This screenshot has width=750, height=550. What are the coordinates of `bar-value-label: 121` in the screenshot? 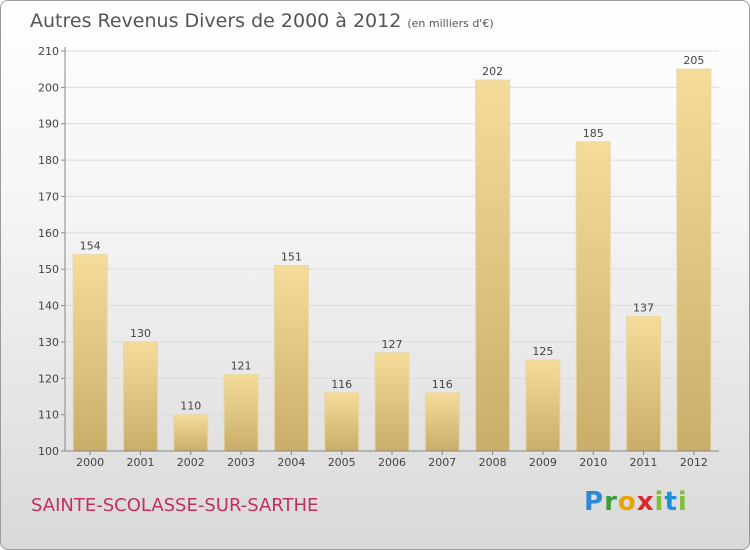 It's located at (241, 366).